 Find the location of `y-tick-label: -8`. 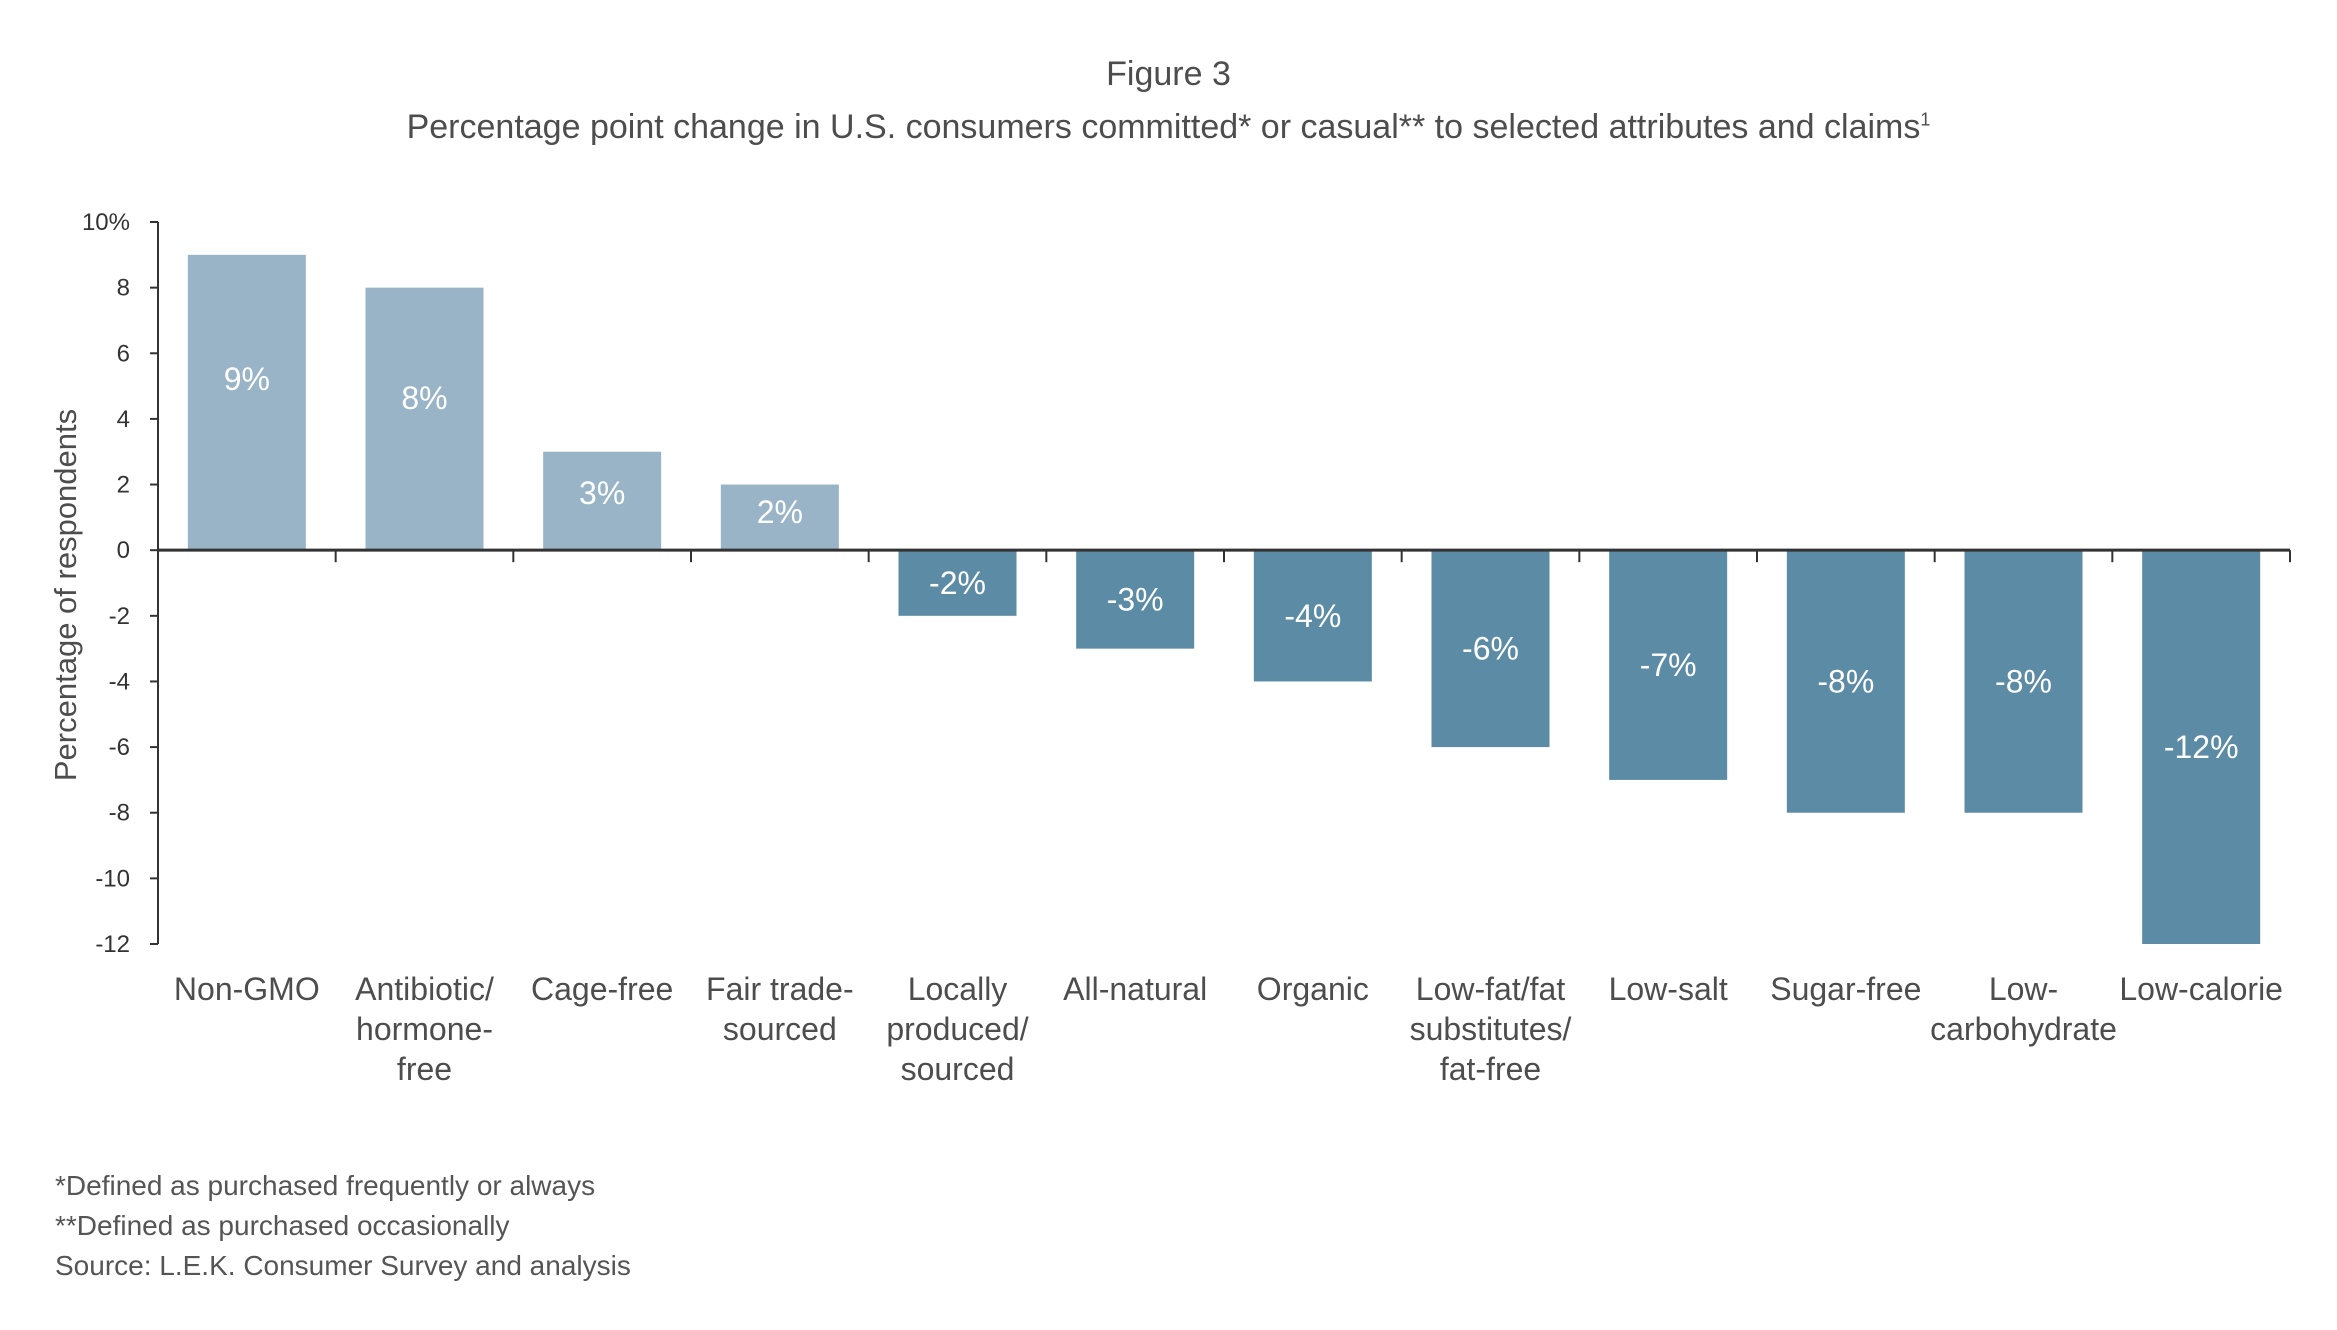

y-tick-label: -8 is located at coordinates (119, 813).